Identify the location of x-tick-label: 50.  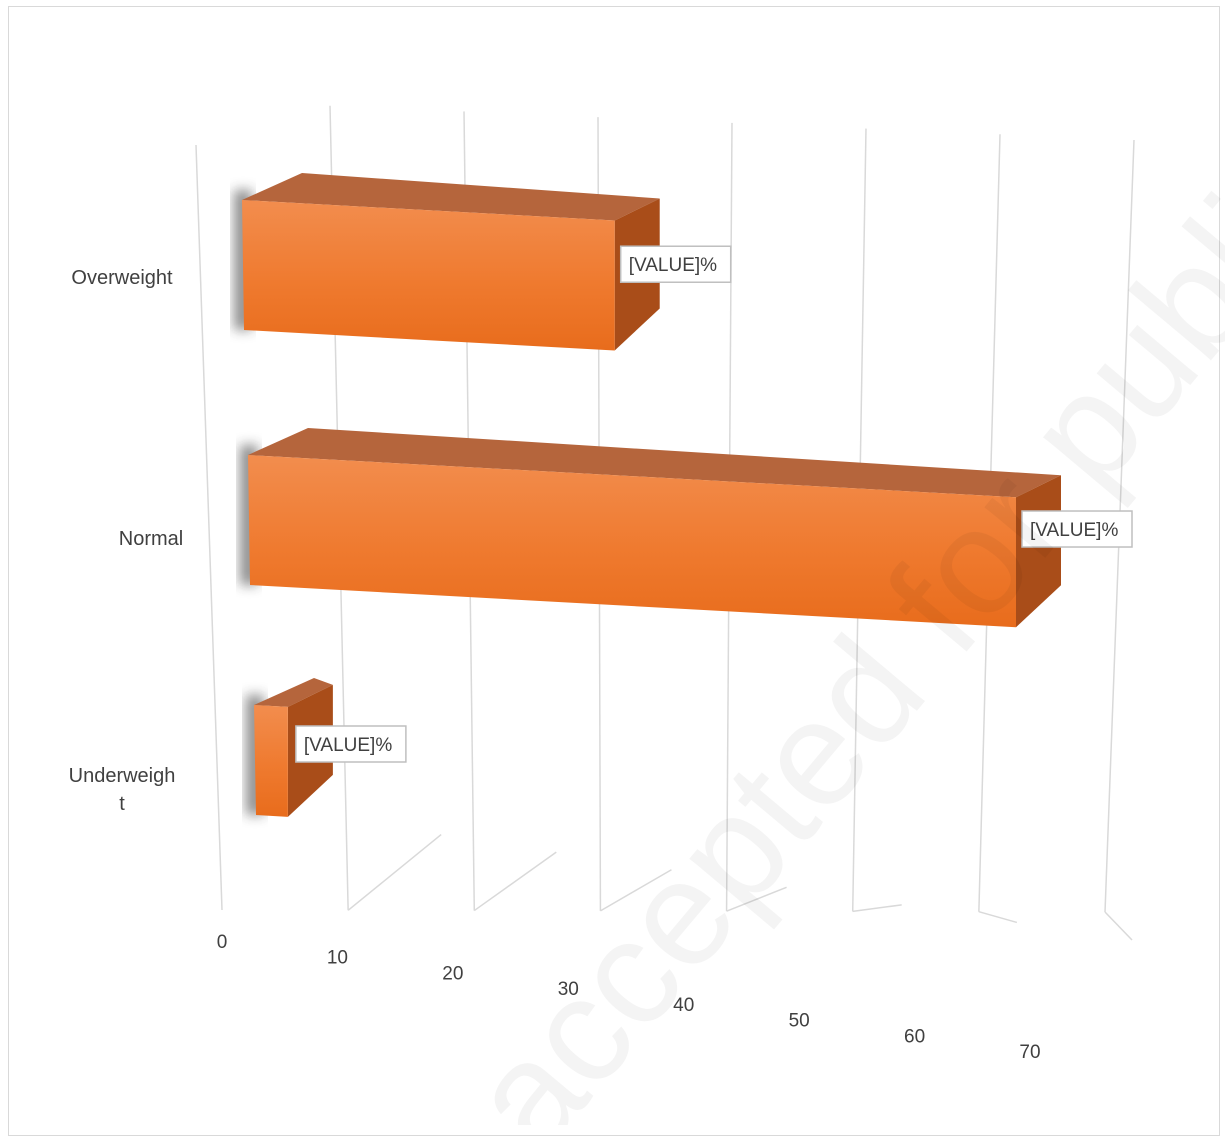
(799, 1021).